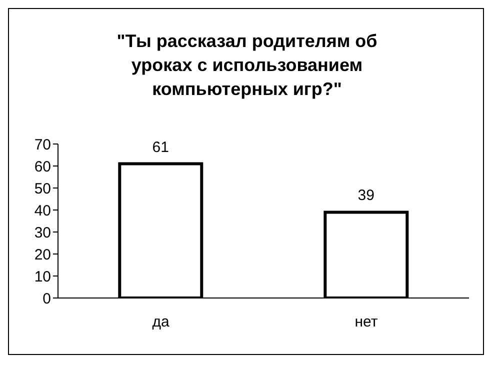  I want to click on y-tick-label: 40, so click(42, 211).